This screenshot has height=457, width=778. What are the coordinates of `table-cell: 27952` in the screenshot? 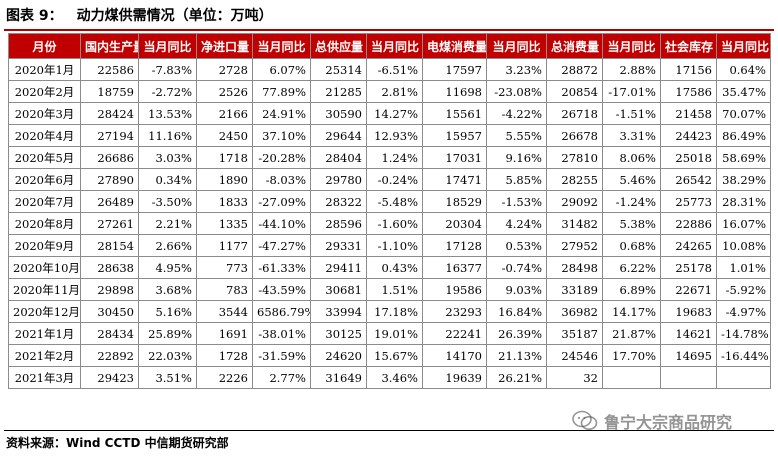 It's located at (574, 245).